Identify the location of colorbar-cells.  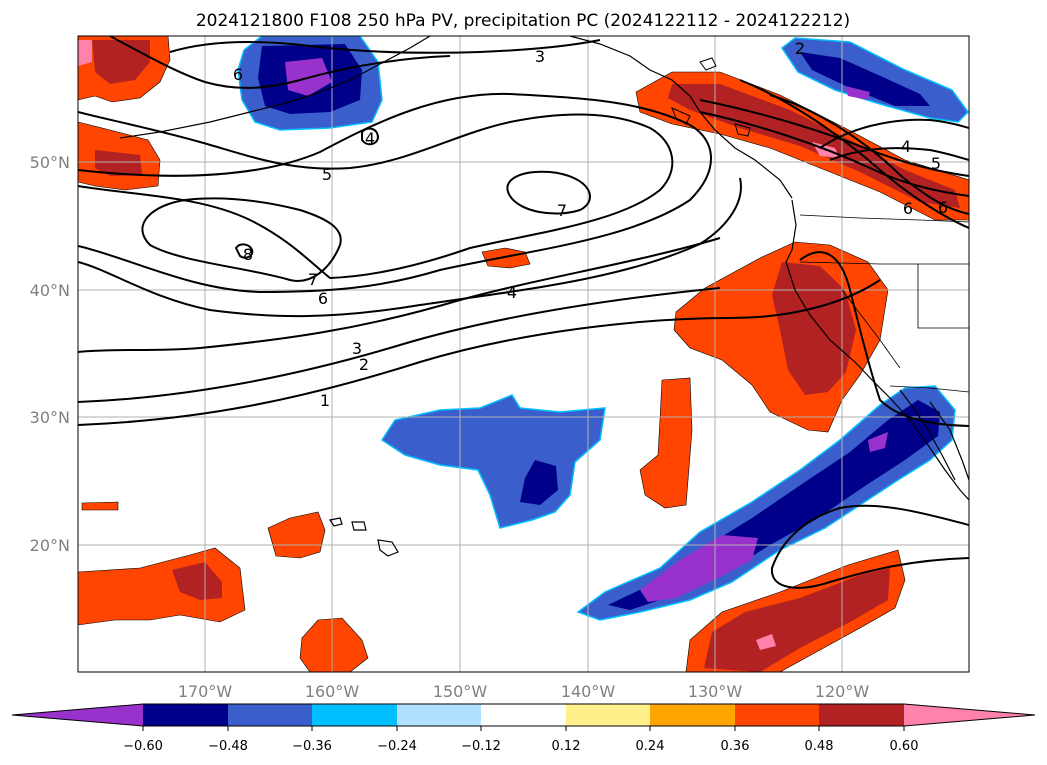
(523, 715).